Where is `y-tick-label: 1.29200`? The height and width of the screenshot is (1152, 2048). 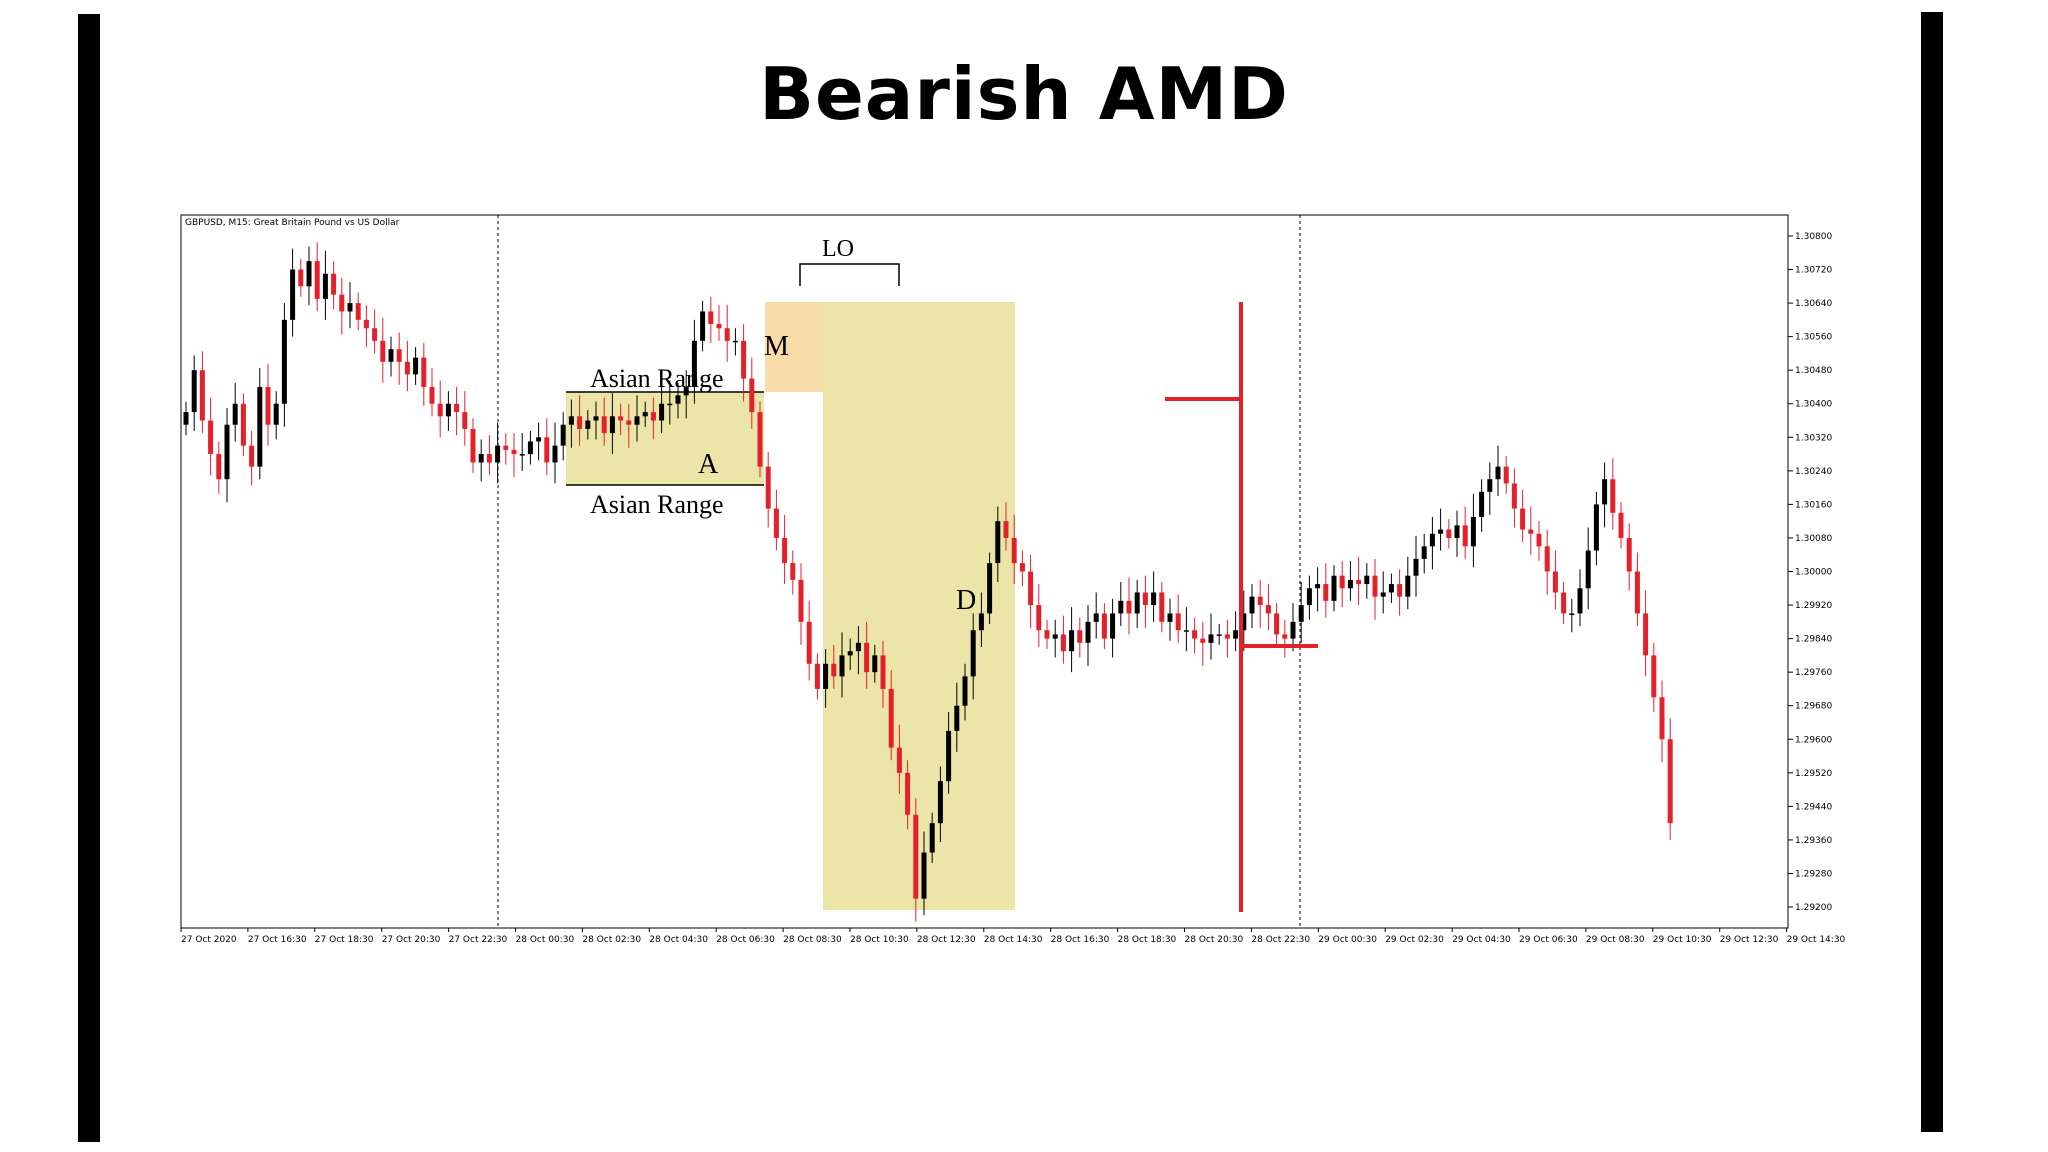
y-tick-label: 1.29200 is located at coordinates (1813, 908).